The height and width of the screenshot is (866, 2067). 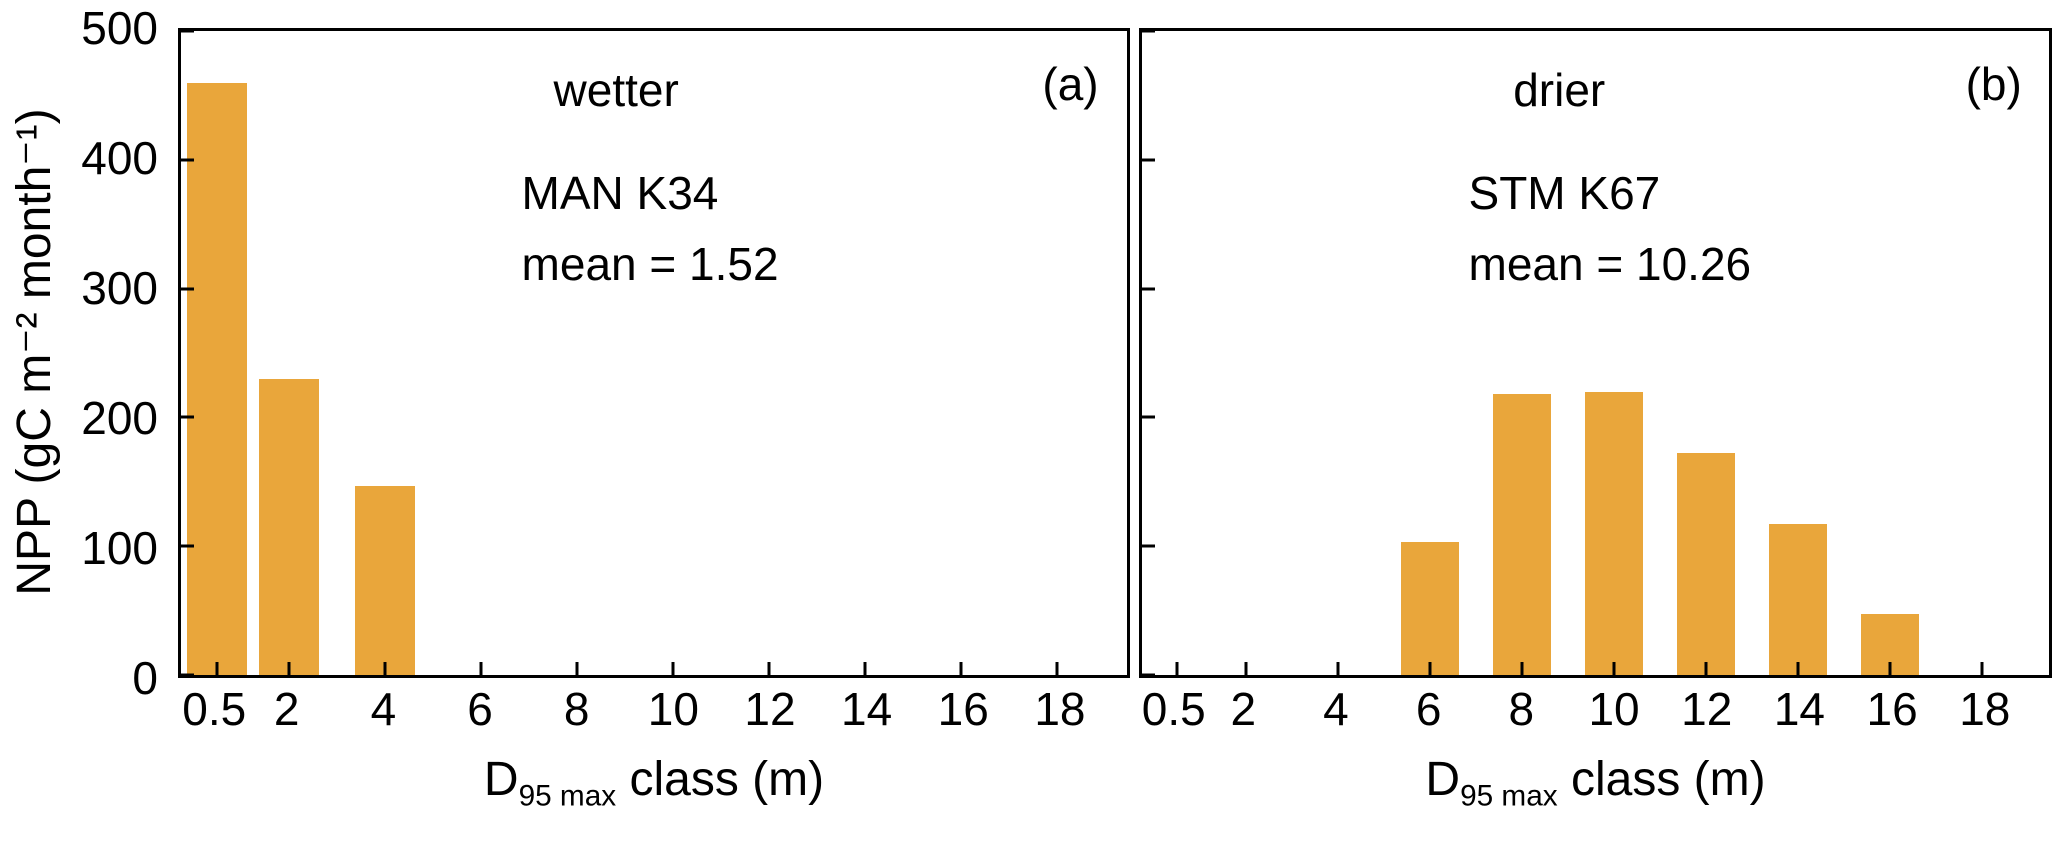 What do you see at coordinates (145, 678) in the screenshot?
I see `y-tick-label: 0` at bounding box center [145, 678].